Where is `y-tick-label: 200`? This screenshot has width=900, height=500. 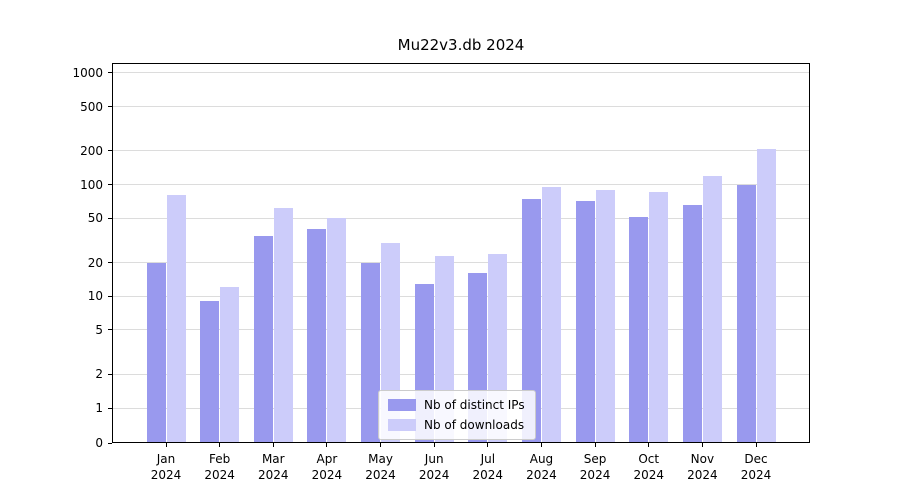 y-tick-label: 200 is located at coordinates (91, 150).